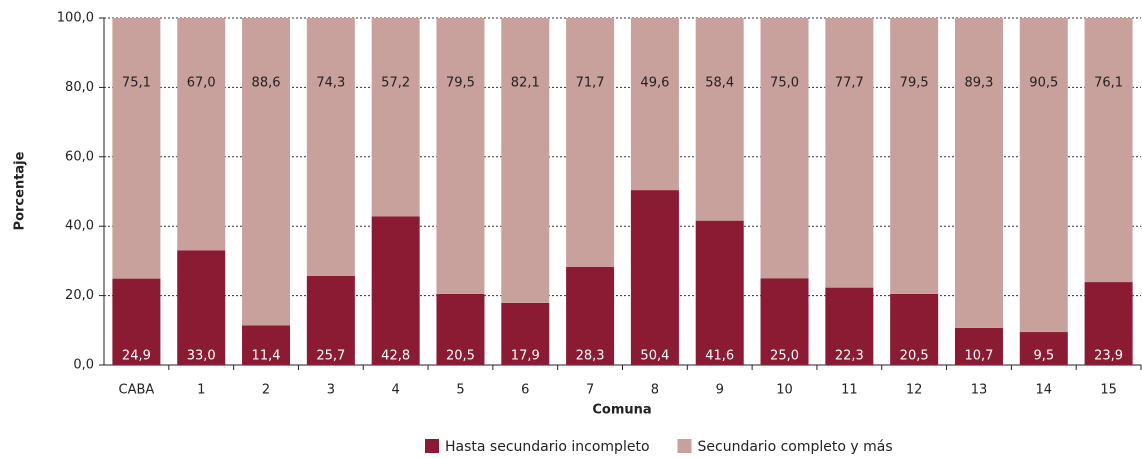  What do you see at coordinates (331, 390) in the screenshot?
I see `x-tick-label: 3` at bounding box center [331, 390].